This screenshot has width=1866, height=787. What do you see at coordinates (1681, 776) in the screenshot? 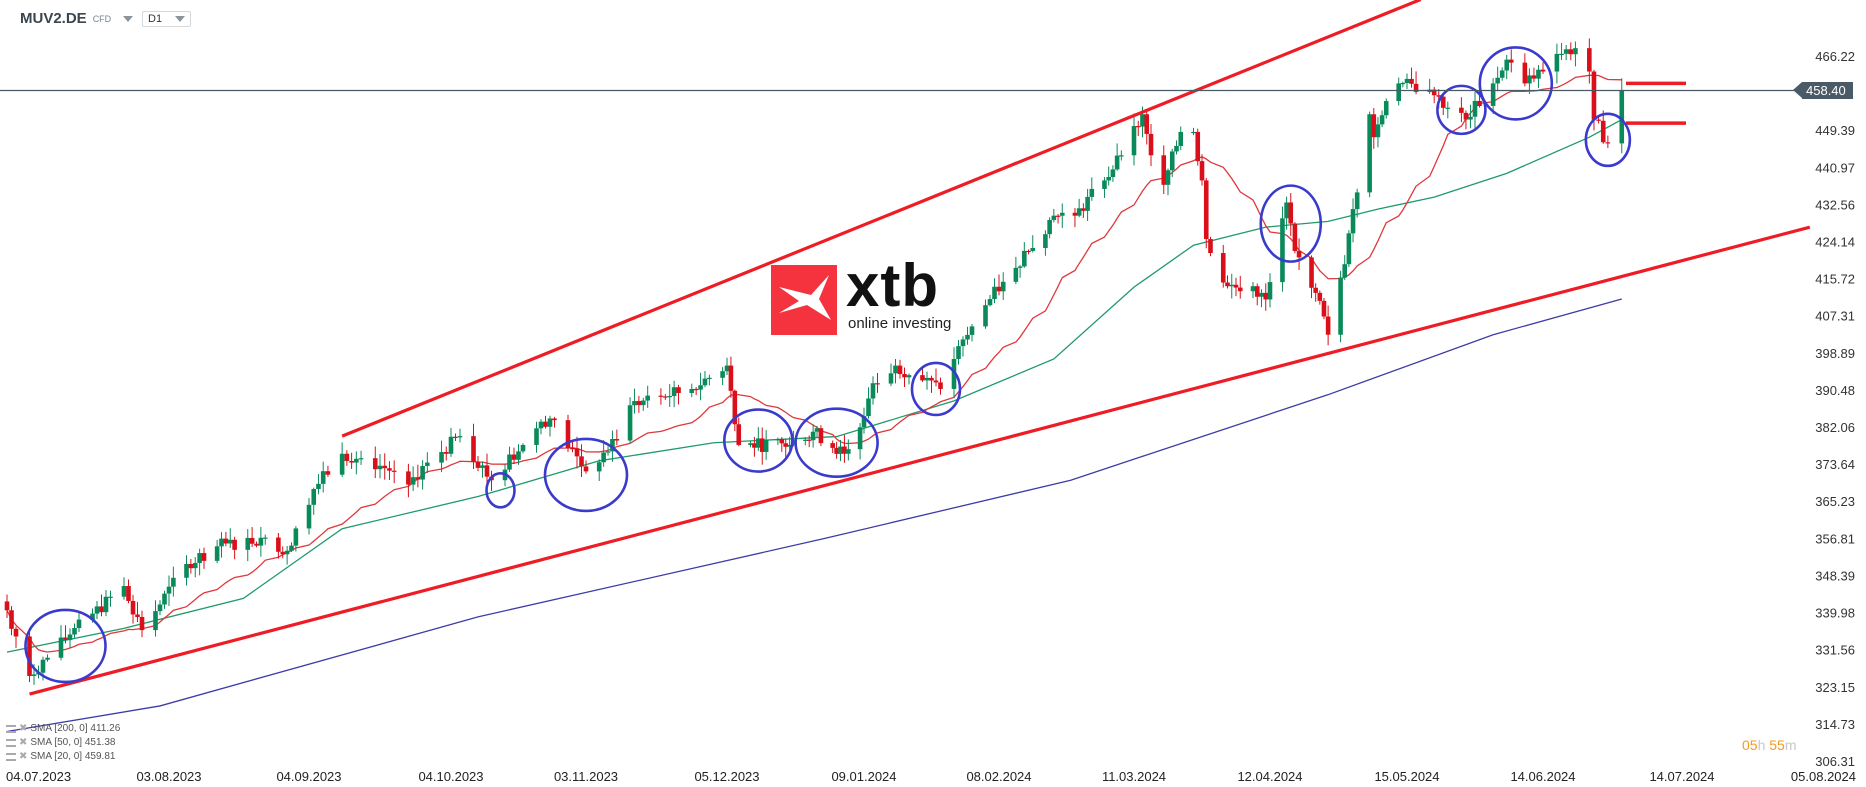
I see `x-tick-label: 14.07.2024` at bounding box center [1681, 776].